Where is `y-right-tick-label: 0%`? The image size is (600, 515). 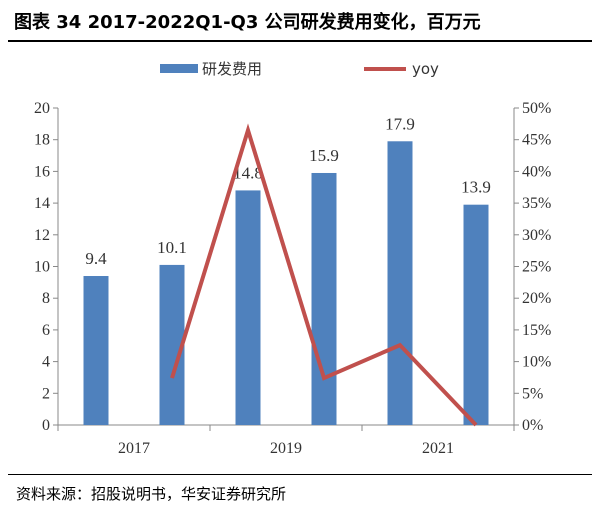 y-right-tick-label: 0% is located at coordinates (532, 425).